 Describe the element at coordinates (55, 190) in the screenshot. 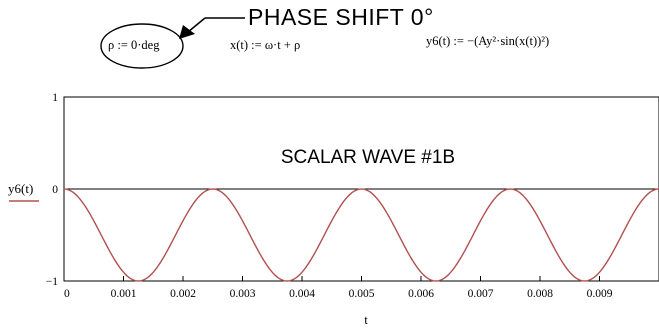

I see `y-tick-label-zero: 0` at that location.